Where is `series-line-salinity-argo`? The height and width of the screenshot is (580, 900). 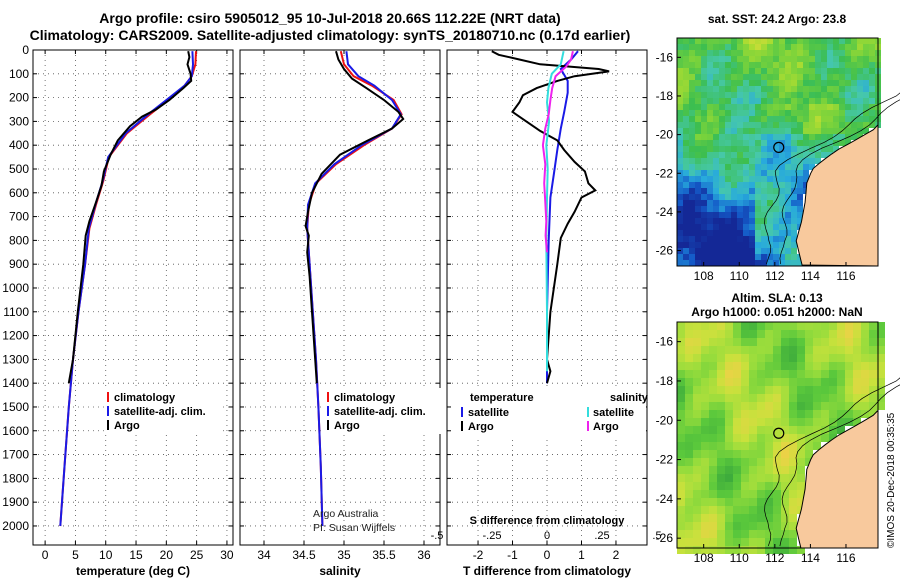
series-line-salinity-argo is located at coordinates (557, 151).